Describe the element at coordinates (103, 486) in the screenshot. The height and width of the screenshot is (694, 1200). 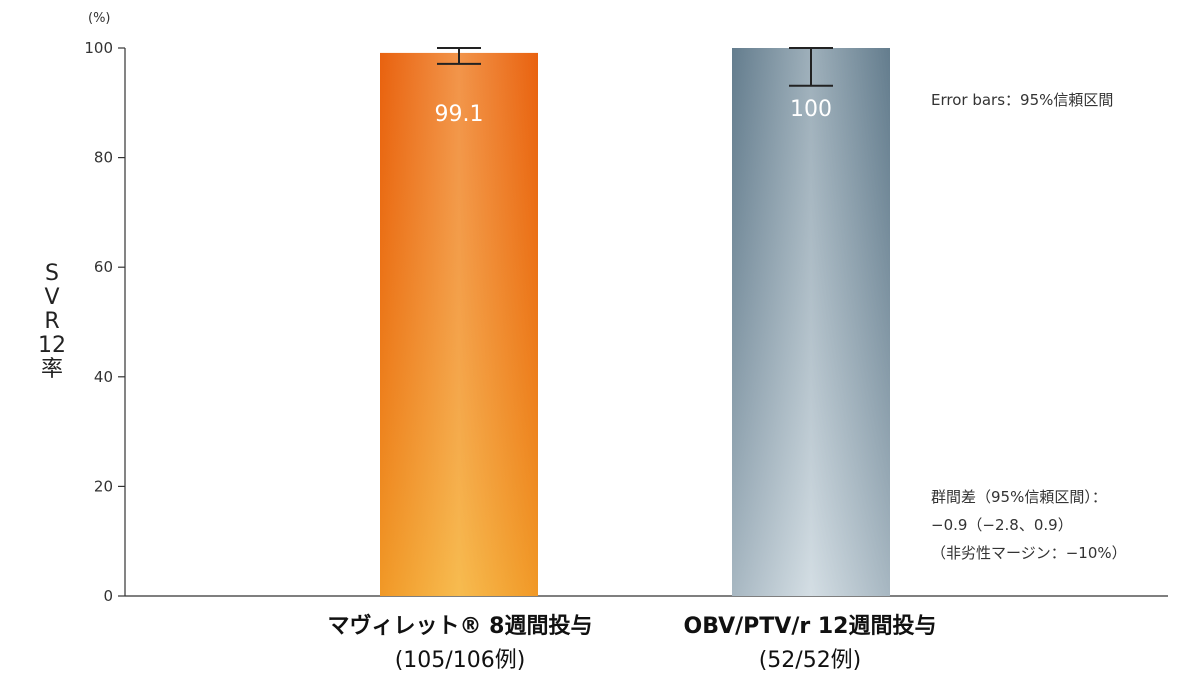
I see `y-tick-label: 20` at that location.